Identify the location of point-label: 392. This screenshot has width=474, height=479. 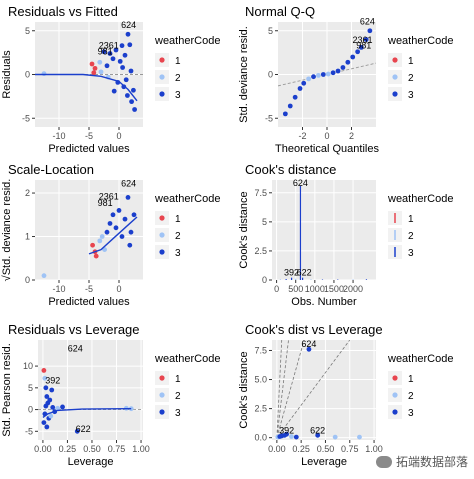
(52, 380).